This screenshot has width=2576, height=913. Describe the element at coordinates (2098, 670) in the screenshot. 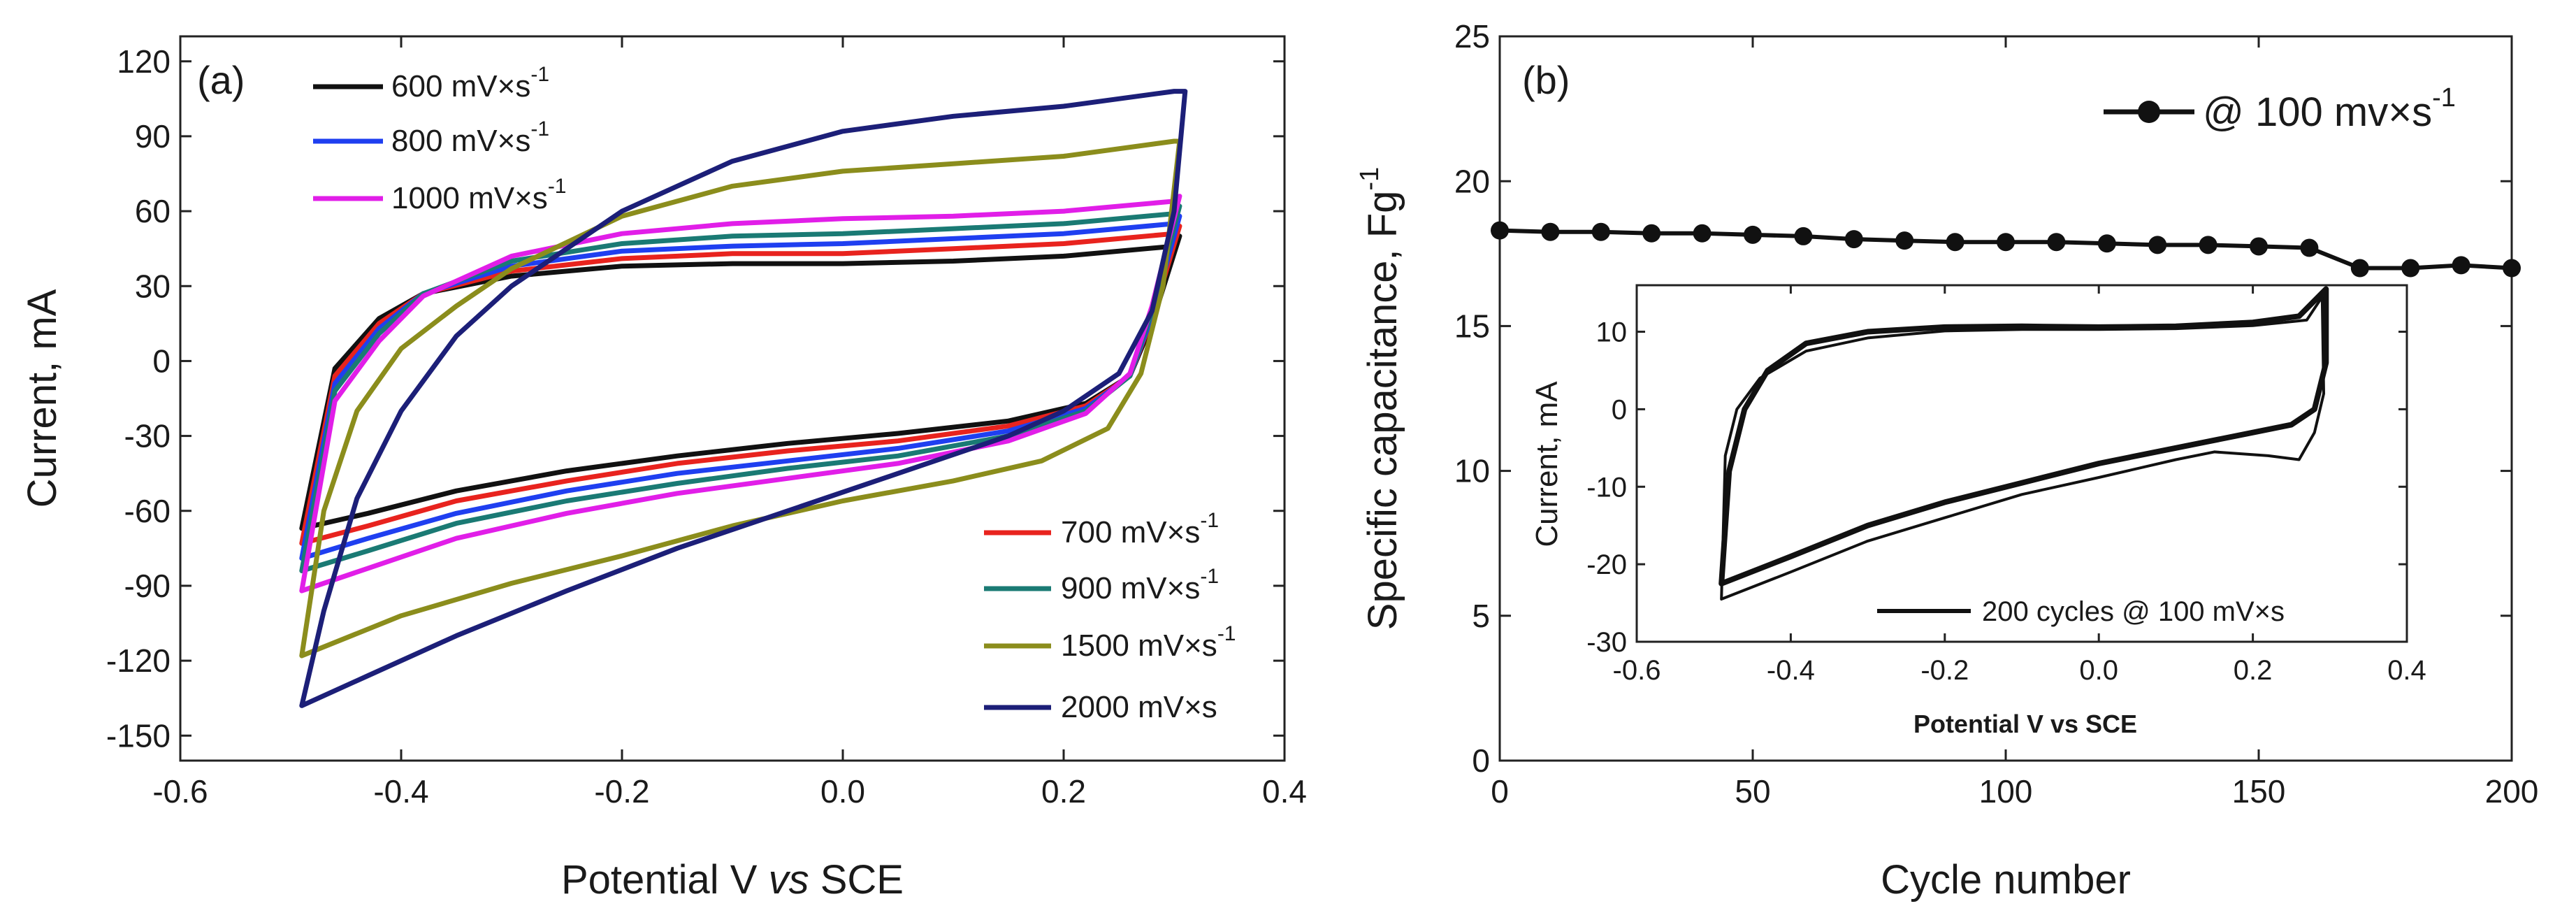

I see `inset-x-tick-label: 0.0` at that location.